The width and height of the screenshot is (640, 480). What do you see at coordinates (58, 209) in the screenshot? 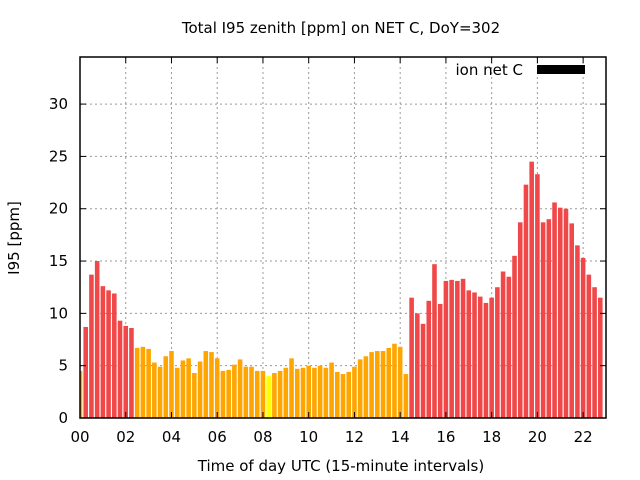
I see `y-tick-label: 20` at bounding box center [58, 209].